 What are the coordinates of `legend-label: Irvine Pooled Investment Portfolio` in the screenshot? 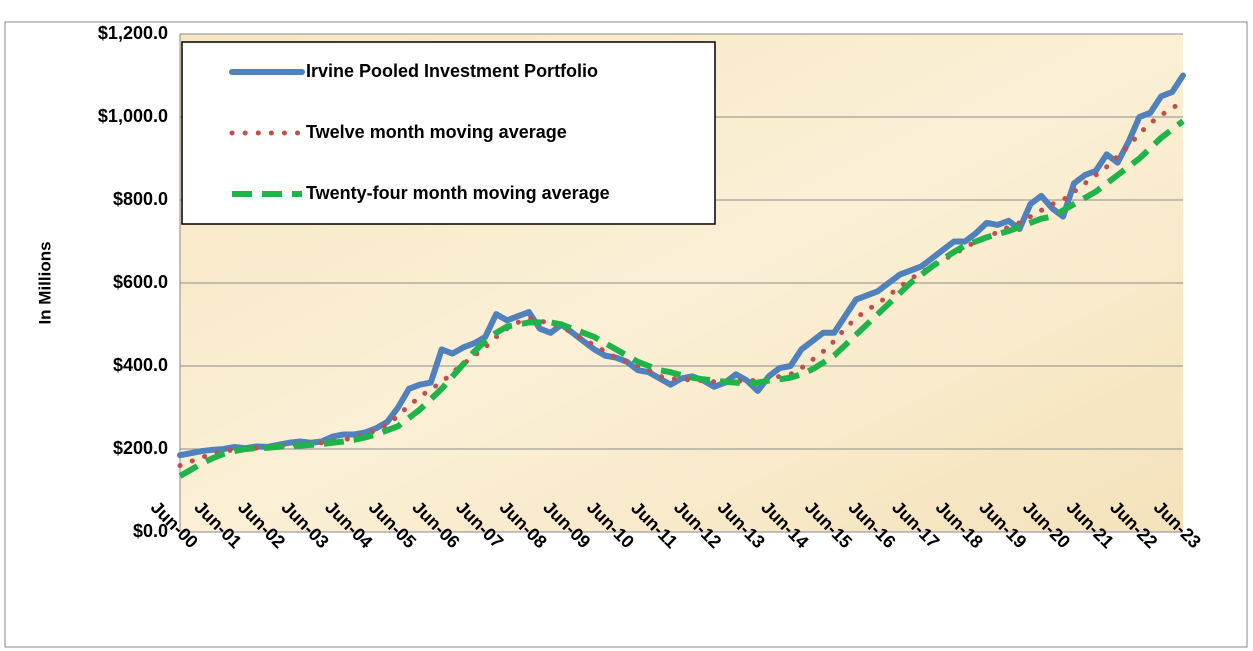 It's located at (452, 71).